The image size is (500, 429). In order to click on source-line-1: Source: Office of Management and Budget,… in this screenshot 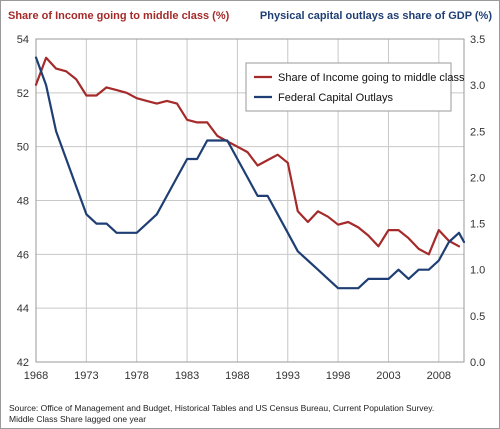, I will do `click(222, 408)`.